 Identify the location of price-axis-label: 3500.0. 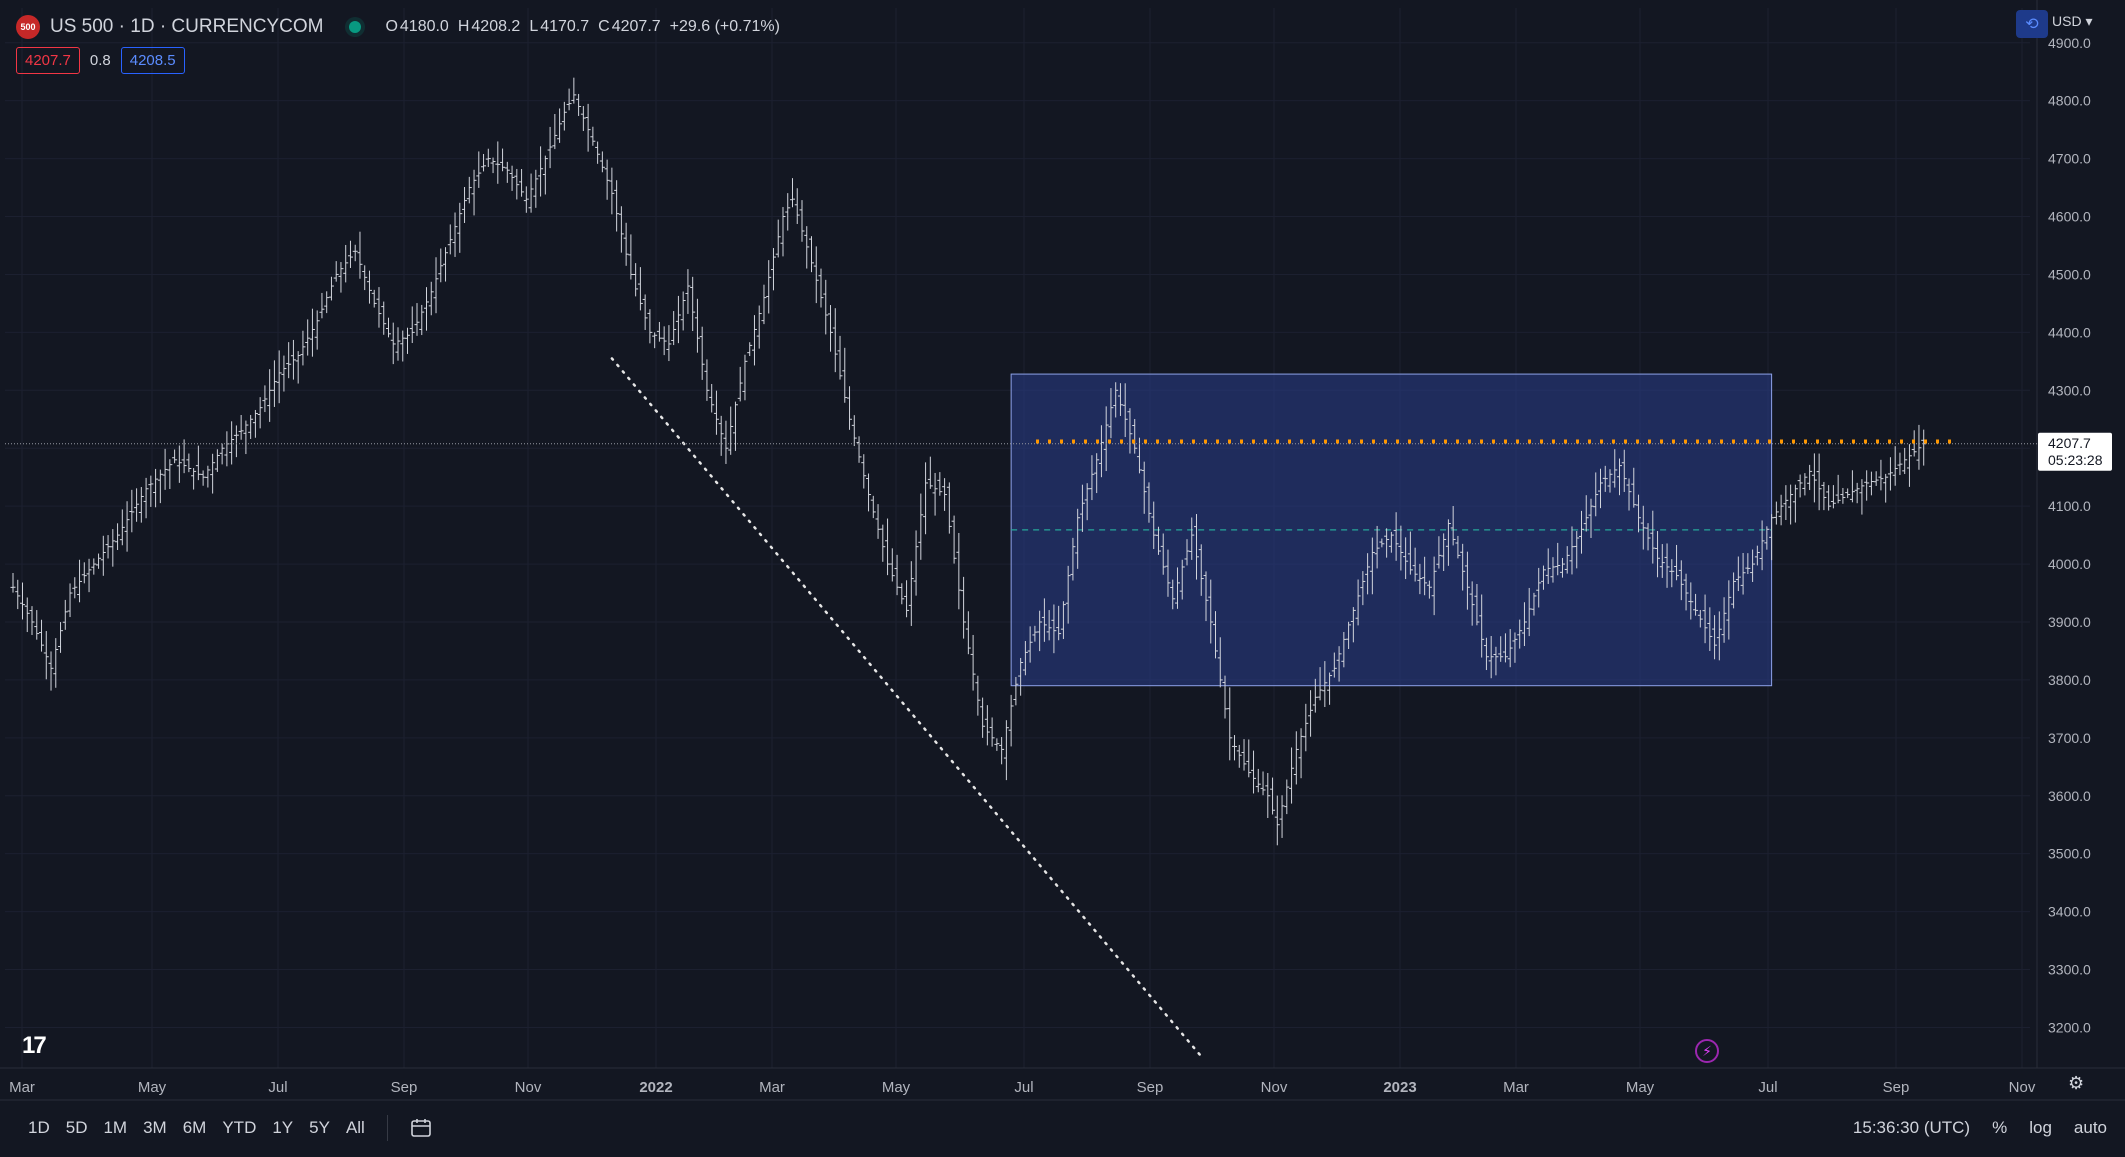
(2069, 854).